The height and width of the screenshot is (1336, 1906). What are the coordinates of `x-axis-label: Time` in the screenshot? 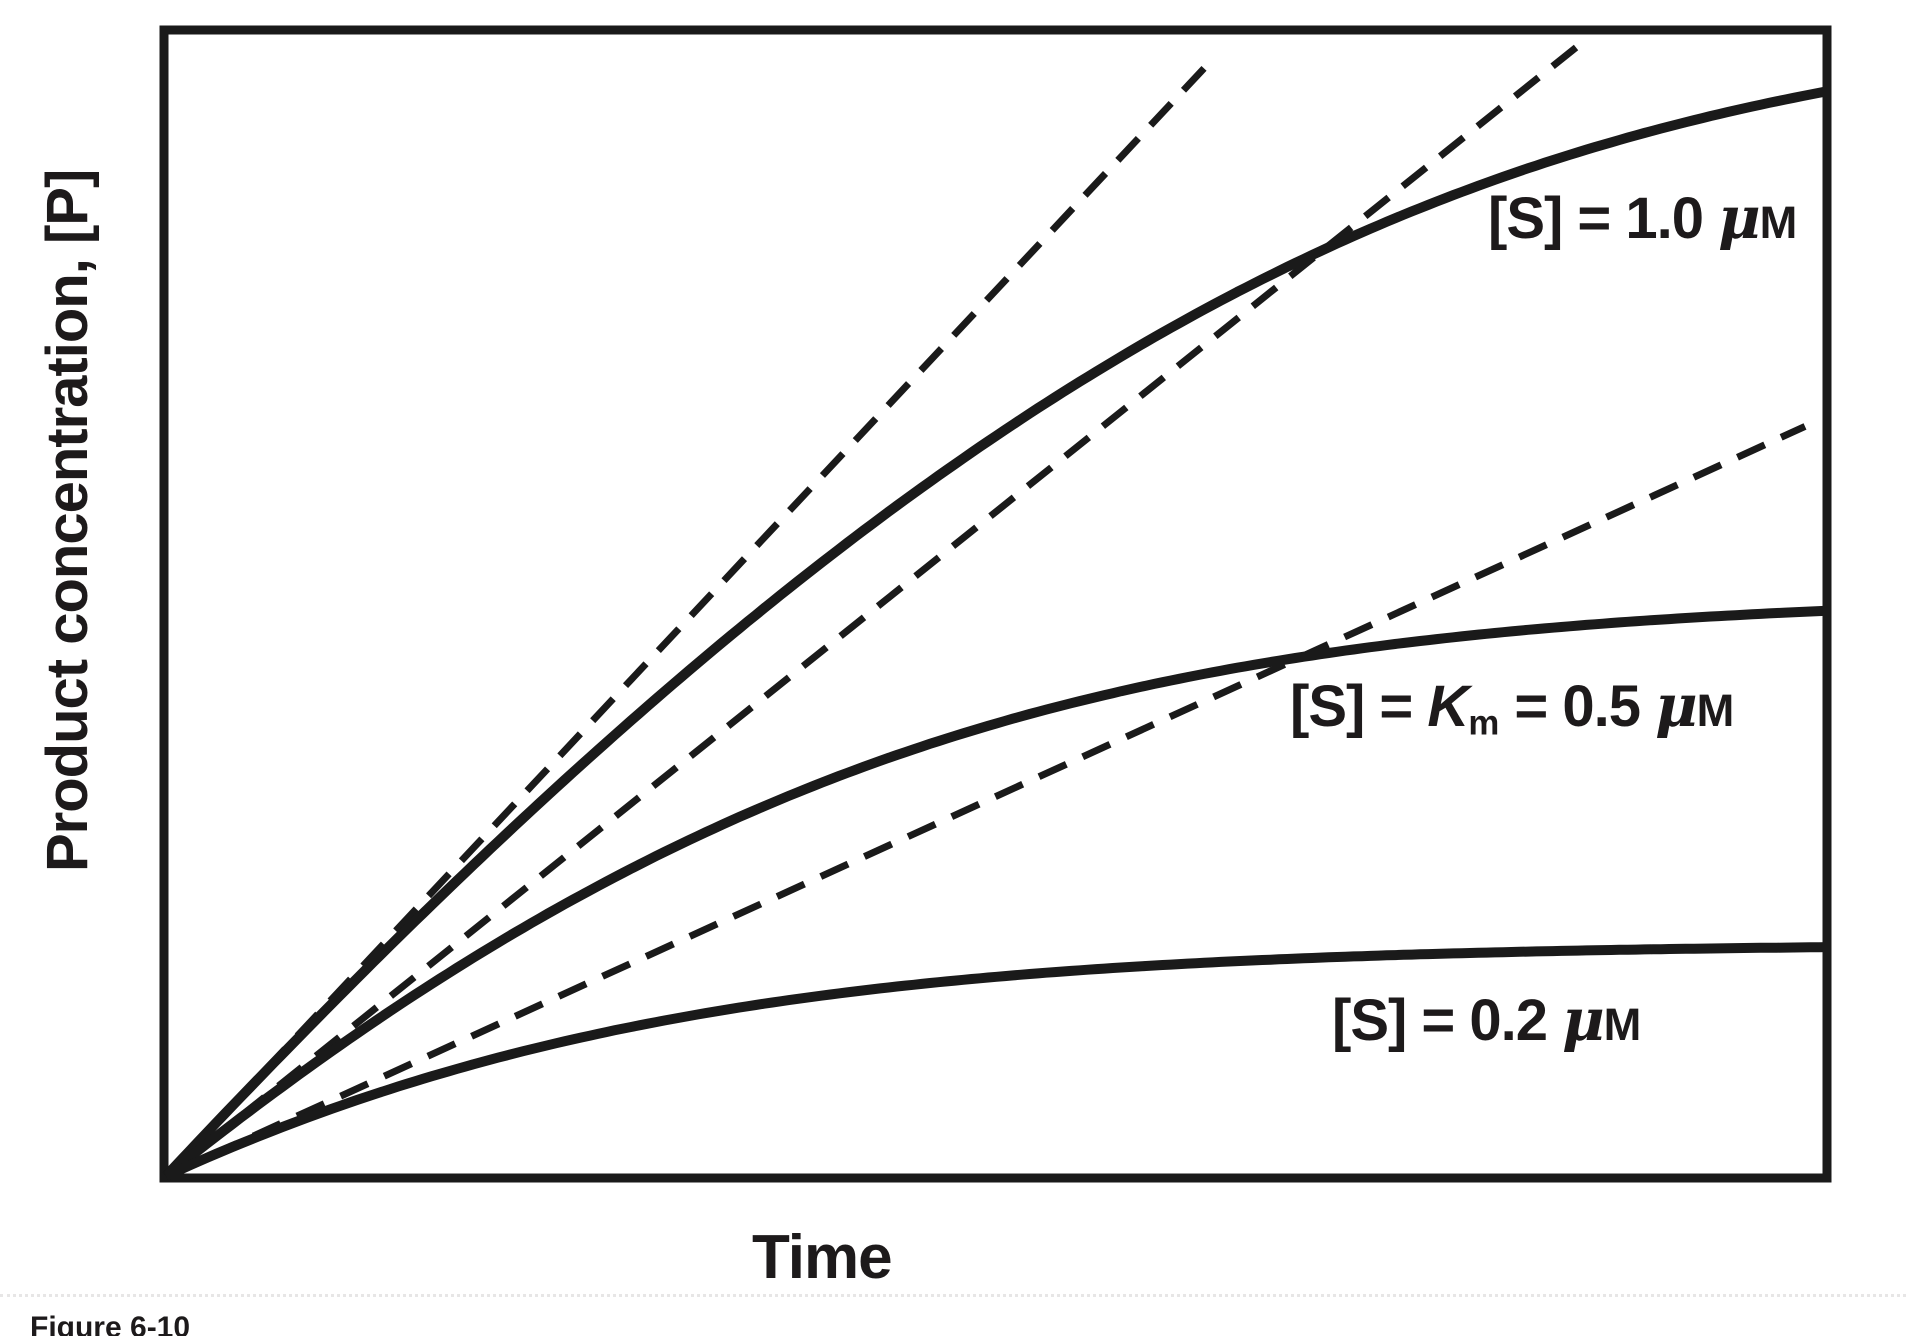 It's located at (822, 1257).